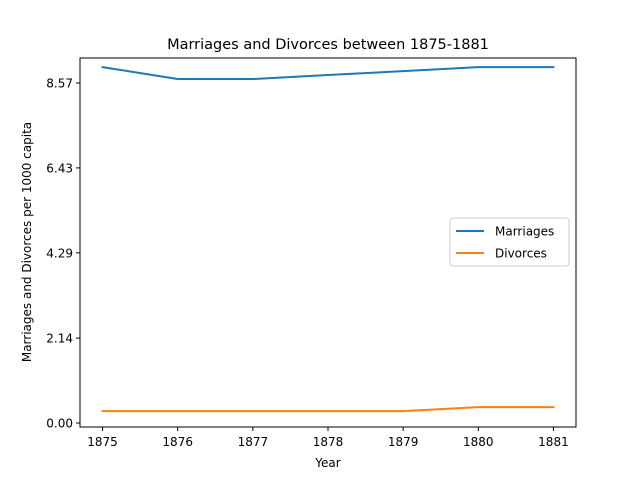 Image resolution: width=640 pixels, height=480 pixels. Describe the element at coordinates (521, 254) in the screenshot. I see `legend-label-divorces: Divorces` at that location.